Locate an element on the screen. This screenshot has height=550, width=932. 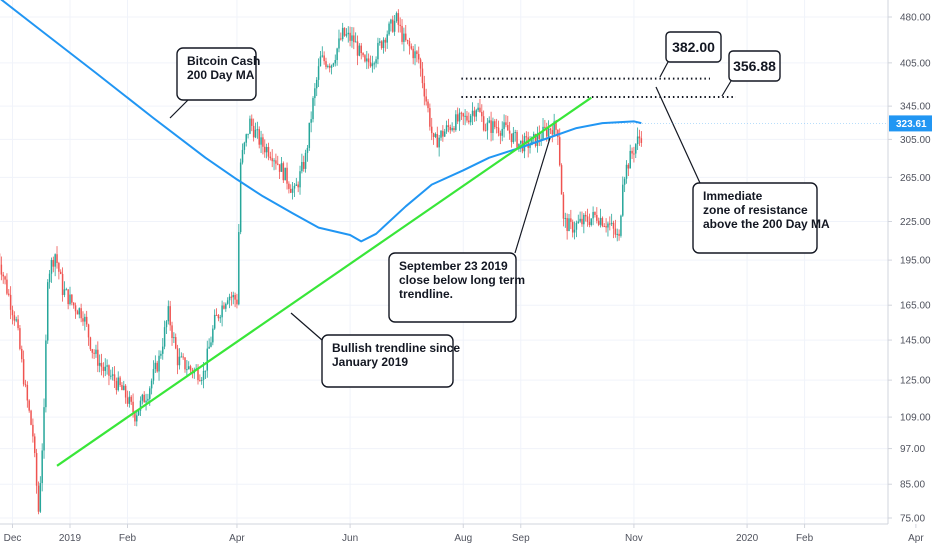
current-price-tag is located at coordinates (910, 123).